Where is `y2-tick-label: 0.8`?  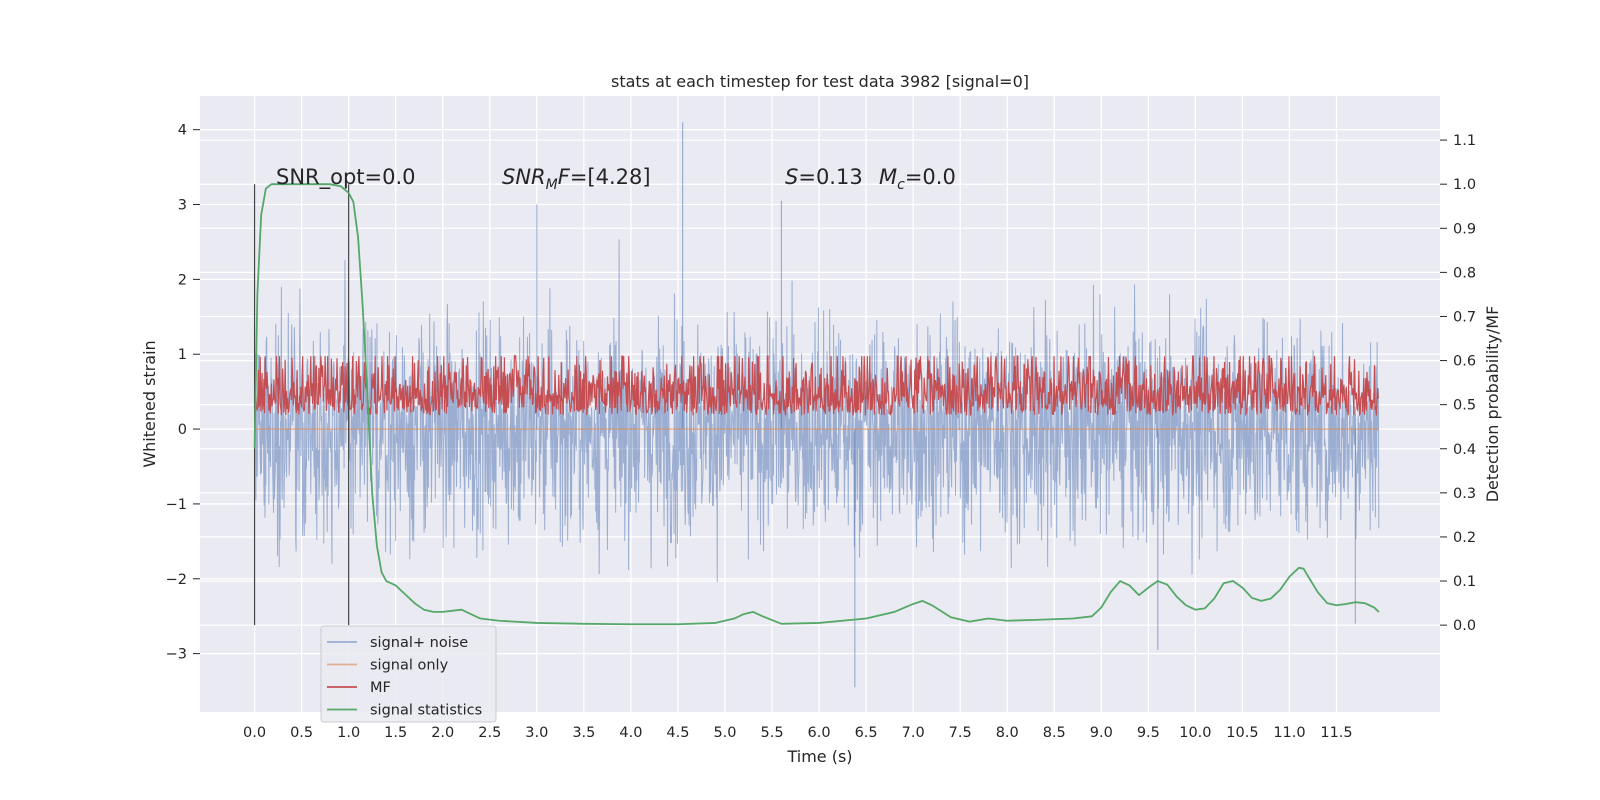 y2-tick-label: 0.8 is located at coordinates (1464, 273).